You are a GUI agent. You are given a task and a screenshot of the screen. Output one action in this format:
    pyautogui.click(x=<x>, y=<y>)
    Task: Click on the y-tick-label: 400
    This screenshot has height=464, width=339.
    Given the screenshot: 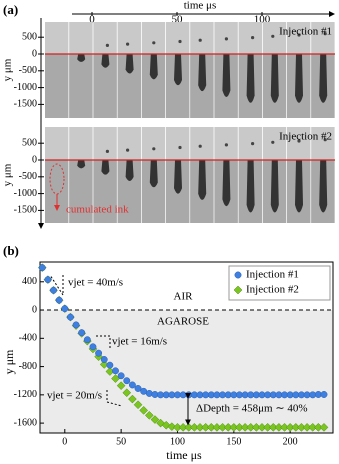 What is the action you would take?
    pyautogui.click(x=29, y=281)
    